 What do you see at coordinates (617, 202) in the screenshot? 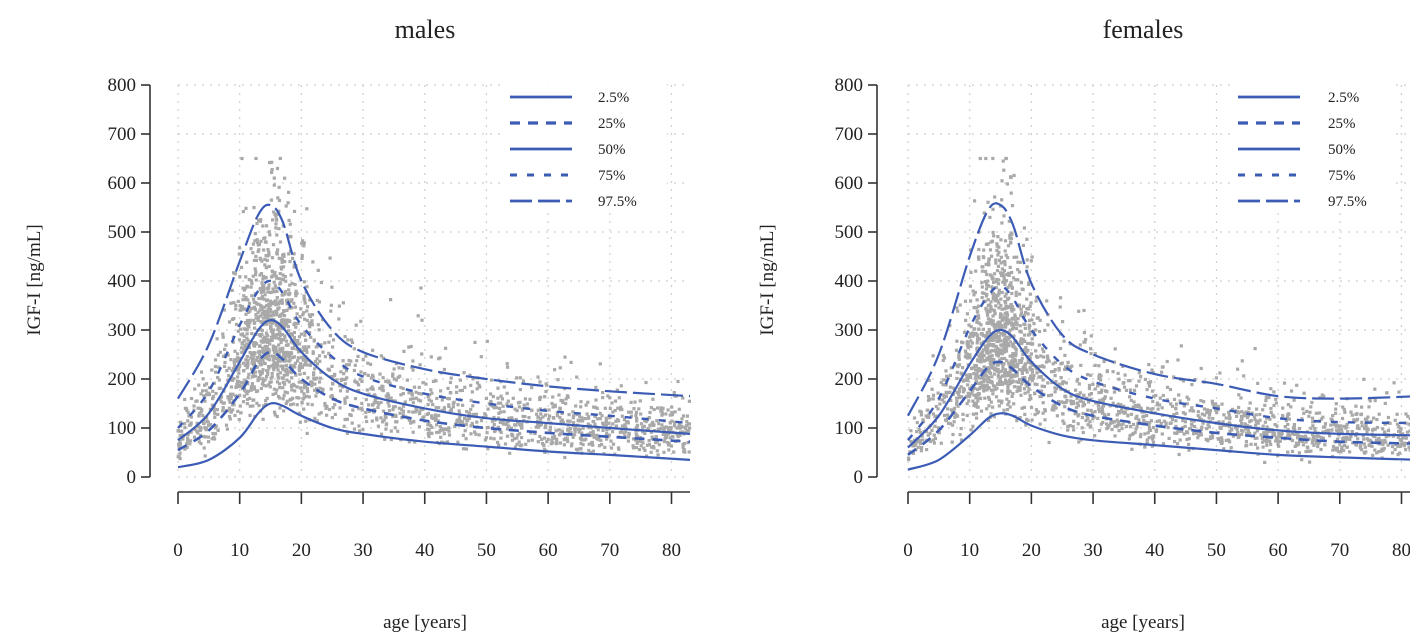
I see `legend-label: 97.5%` at bounding box center [617, 202].